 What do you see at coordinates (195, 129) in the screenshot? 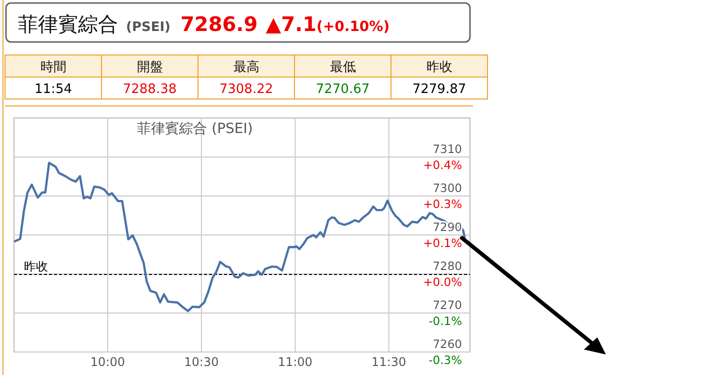
I see `chart-title: 菲律賓綜合 (PSEI)` at bounding box center [195, 129].